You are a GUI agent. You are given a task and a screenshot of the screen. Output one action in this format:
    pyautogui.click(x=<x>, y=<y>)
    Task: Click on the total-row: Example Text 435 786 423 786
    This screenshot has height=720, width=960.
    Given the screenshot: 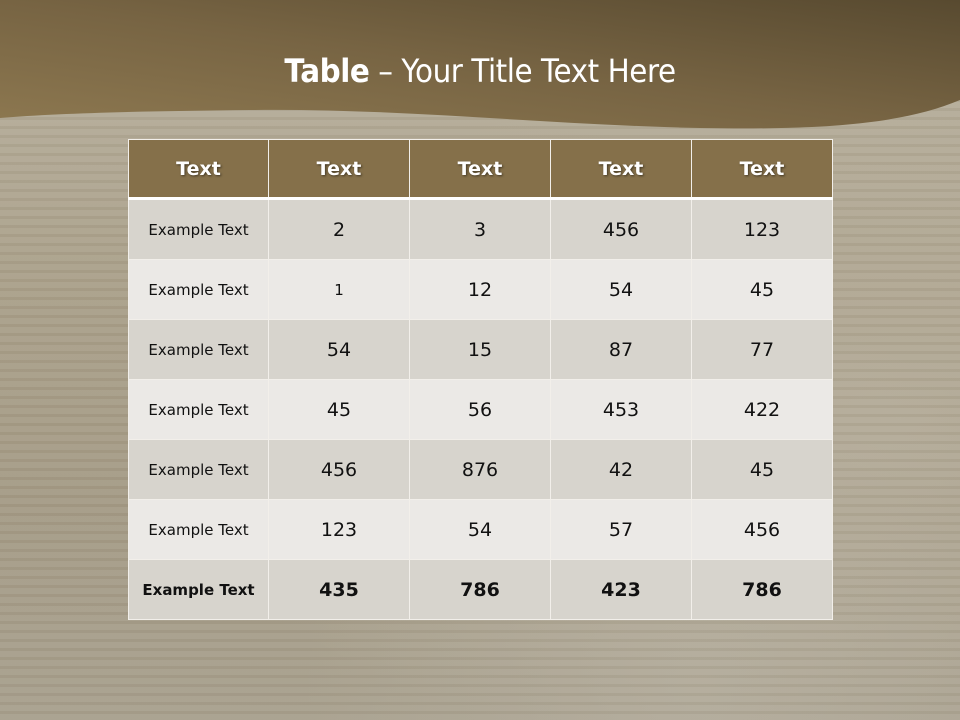 What is the action you would take?
    pyautogui.click(x=480, y=589)
    